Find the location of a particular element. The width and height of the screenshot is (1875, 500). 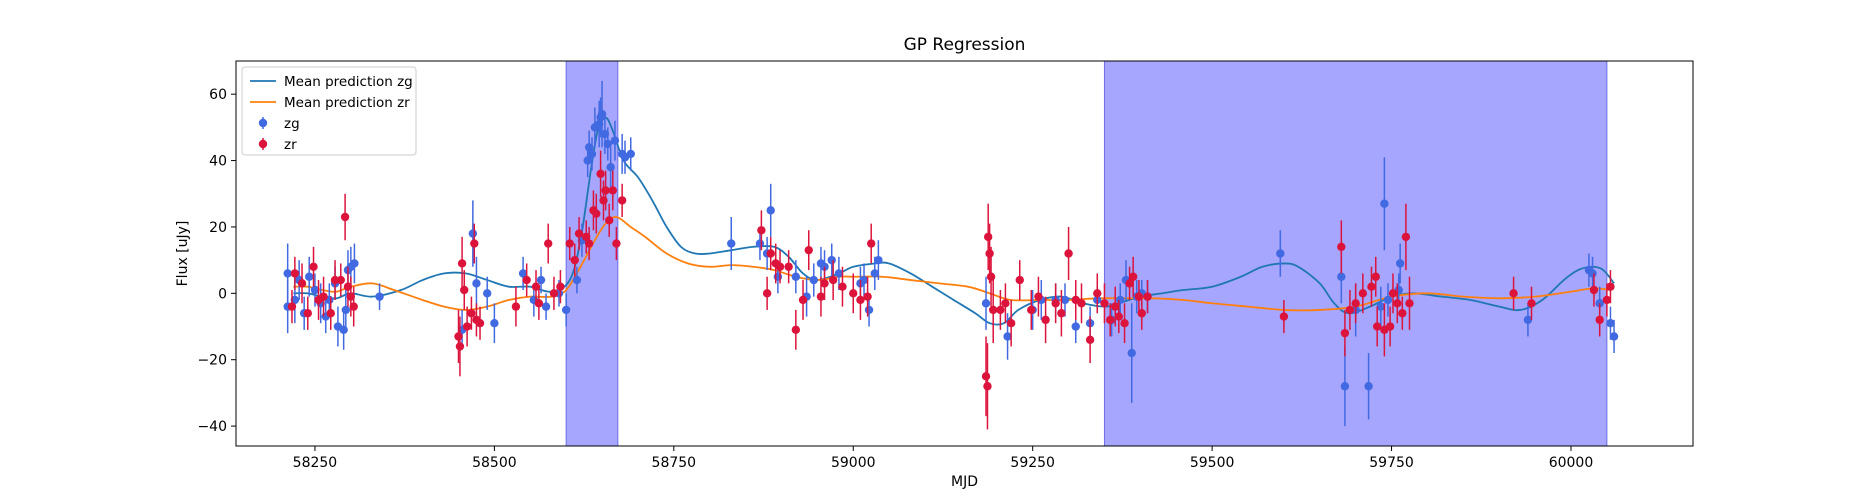

legend-marker-swatch is located at coordinates (263, 144).